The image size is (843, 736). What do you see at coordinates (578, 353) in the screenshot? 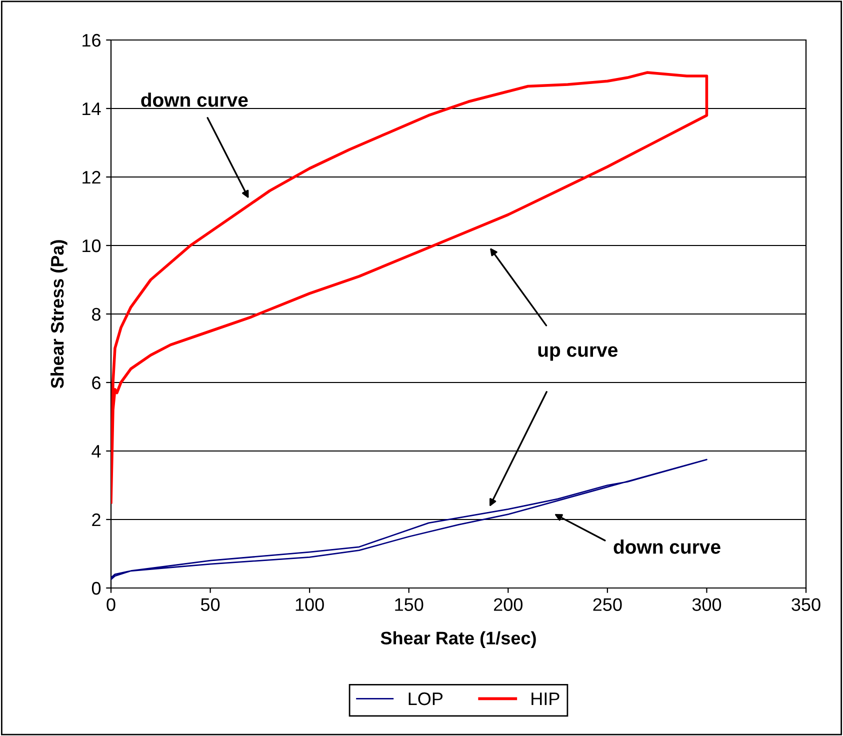
I see `annotation: up curve` at bounding box center [578, 353].